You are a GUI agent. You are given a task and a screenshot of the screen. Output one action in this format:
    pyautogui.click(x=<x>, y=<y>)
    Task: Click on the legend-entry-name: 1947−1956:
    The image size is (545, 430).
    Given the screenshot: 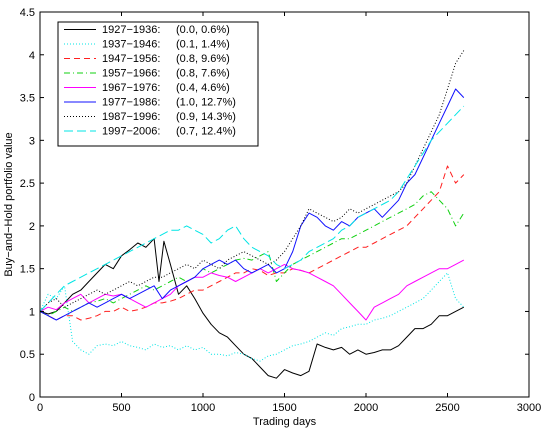 What is the action you would take?
    pyautogui.click(x=131, y=59)
    